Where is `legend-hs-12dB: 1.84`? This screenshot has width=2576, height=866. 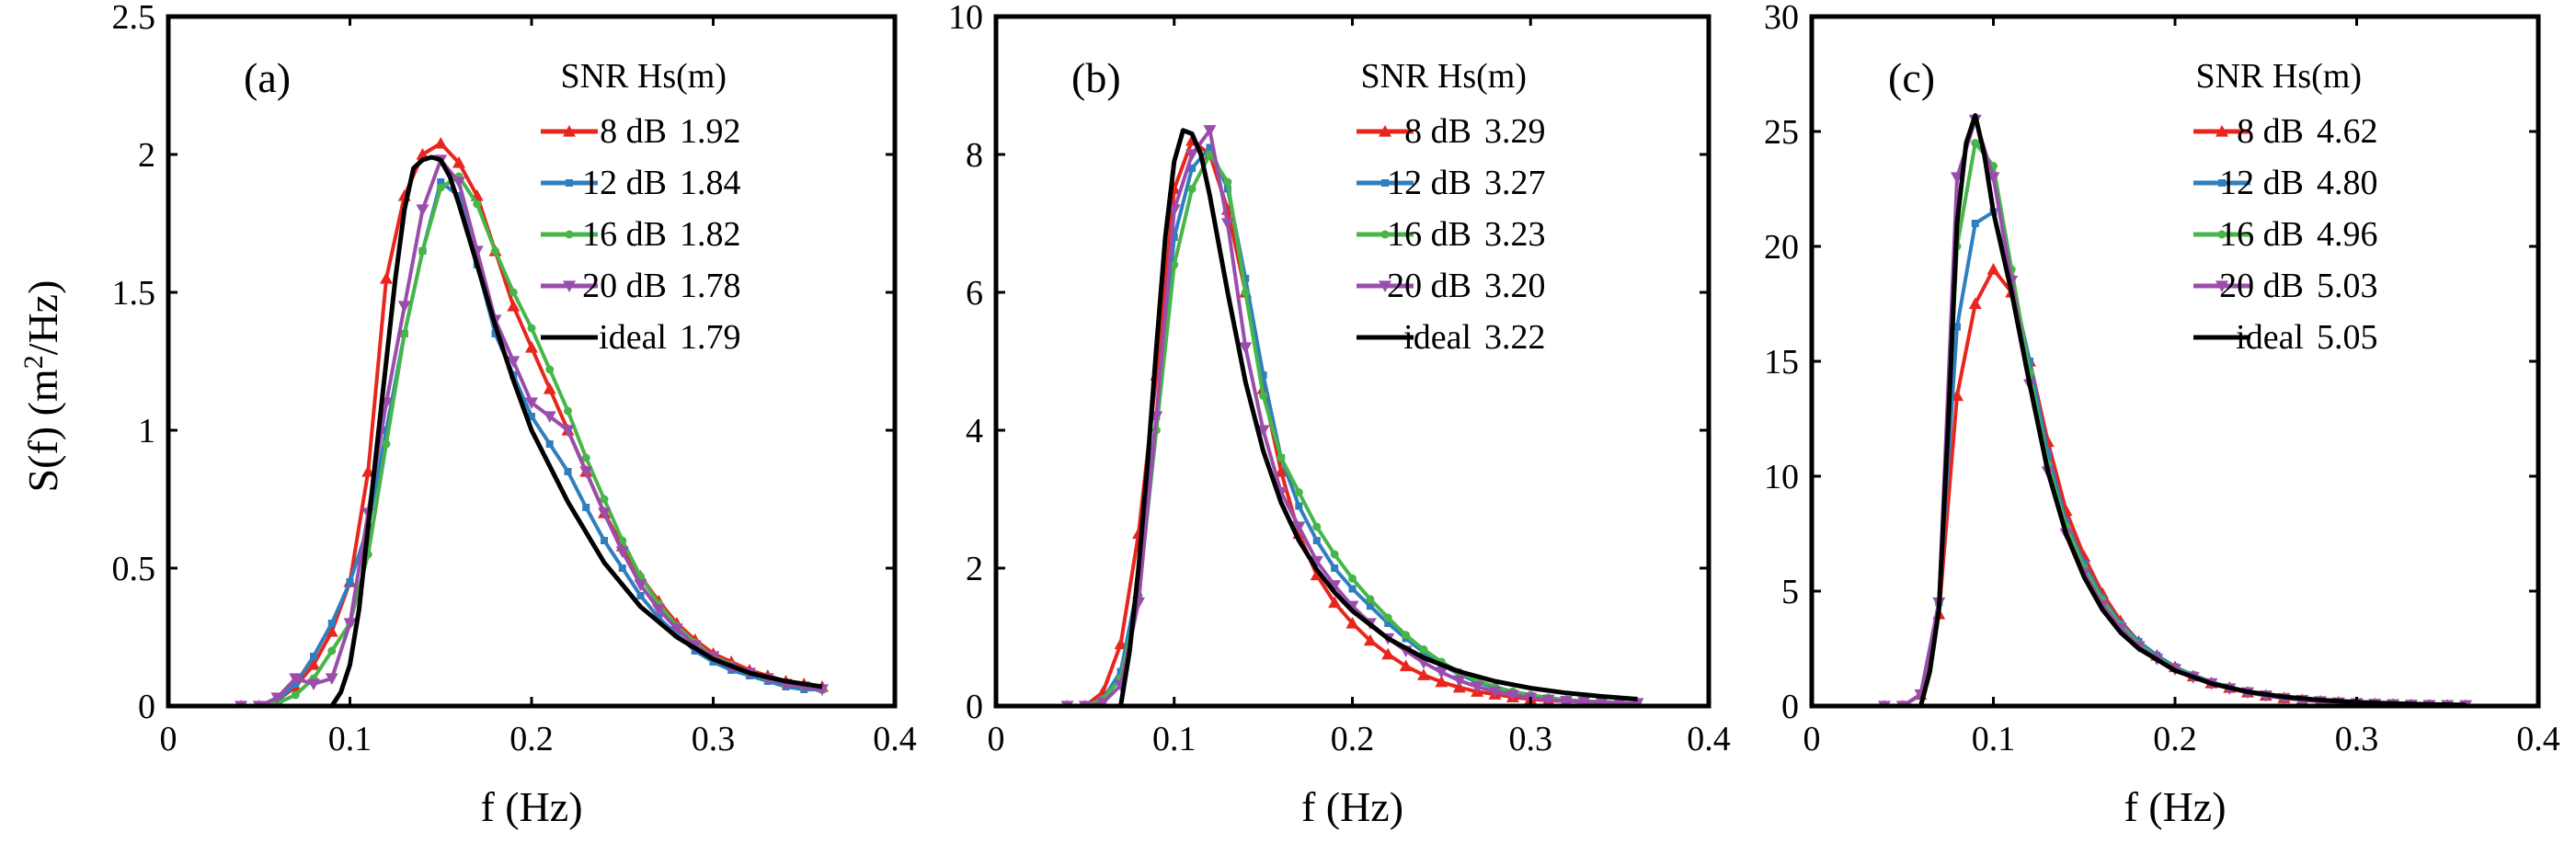 legend-hs-12dB: 1.84 is located at coordinates (710, 183).